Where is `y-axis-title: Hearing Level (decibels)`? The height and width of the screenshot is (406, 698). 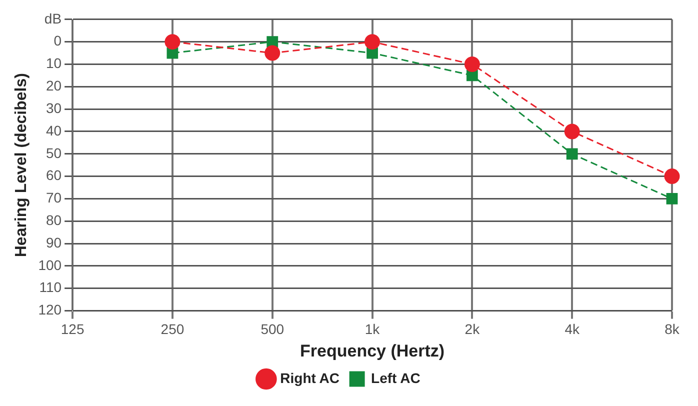 y-axis-title: Hearing Level (decibels) is located at coordinates (21, 165).